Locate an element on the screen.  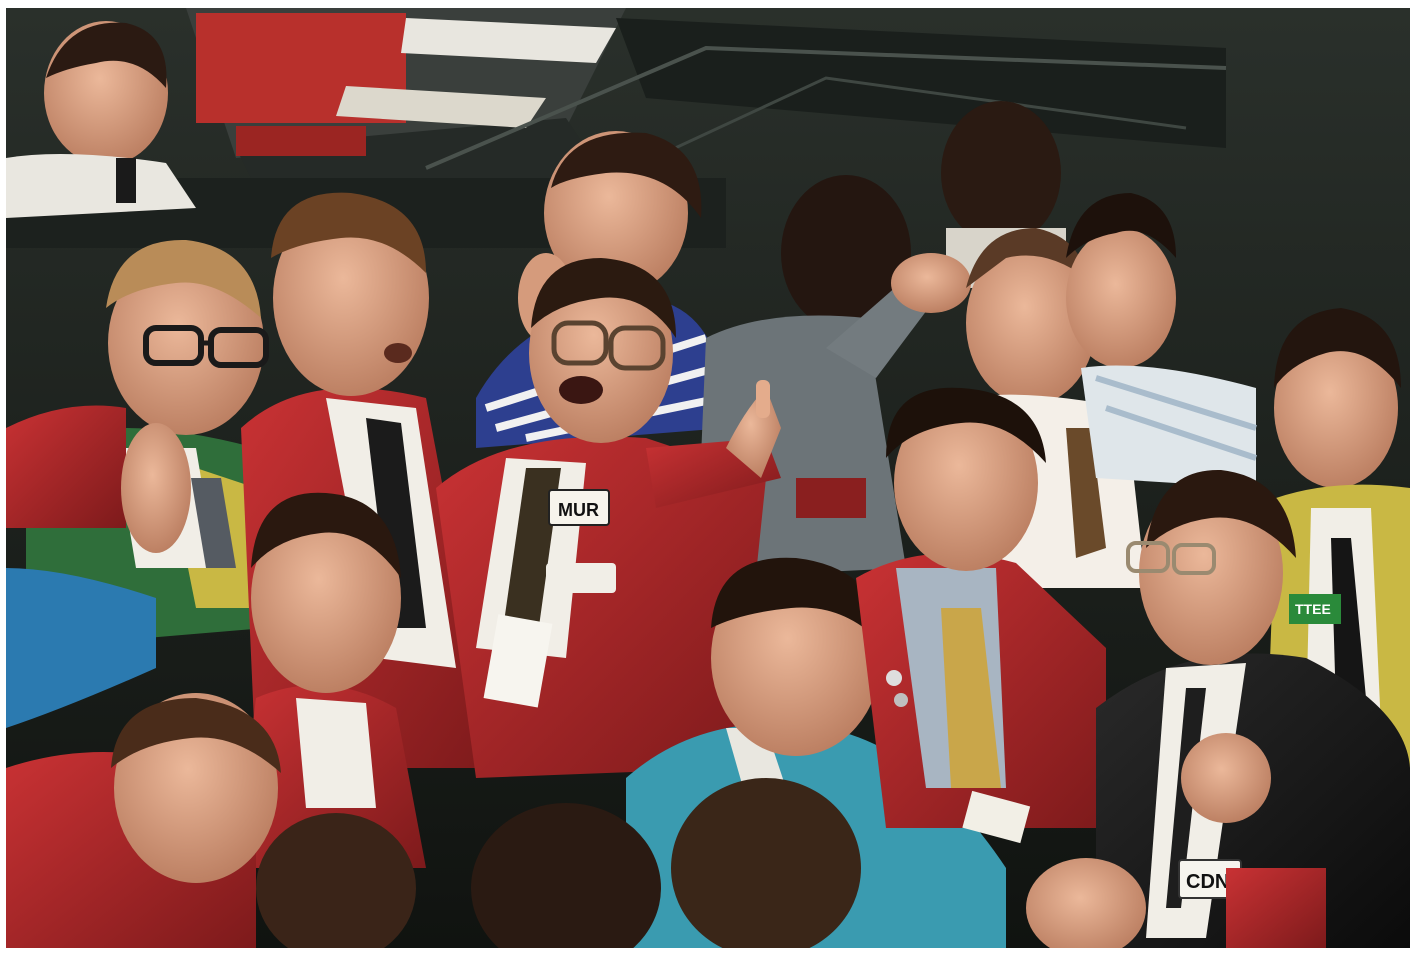
man-front-left is located at coordinates (331, 680).